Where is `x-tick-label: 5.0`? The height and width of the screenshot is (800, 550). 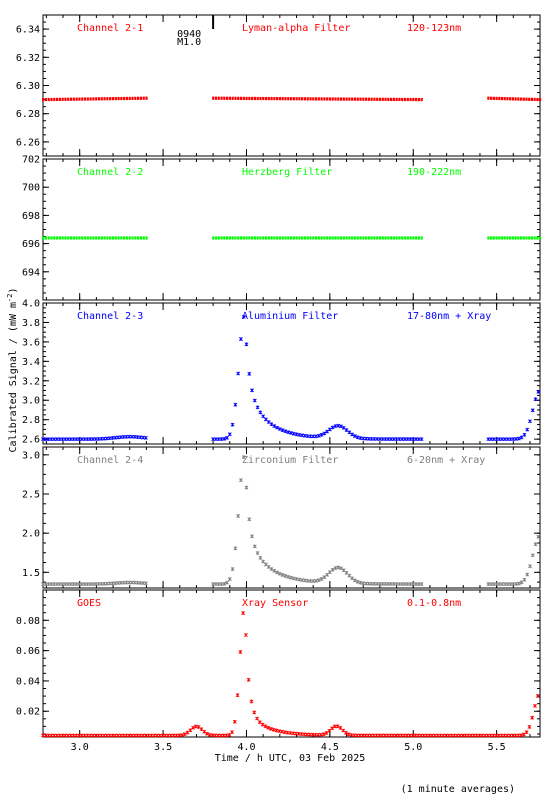 x-tick-label: 5.0 is located at coordinates (413, 747).